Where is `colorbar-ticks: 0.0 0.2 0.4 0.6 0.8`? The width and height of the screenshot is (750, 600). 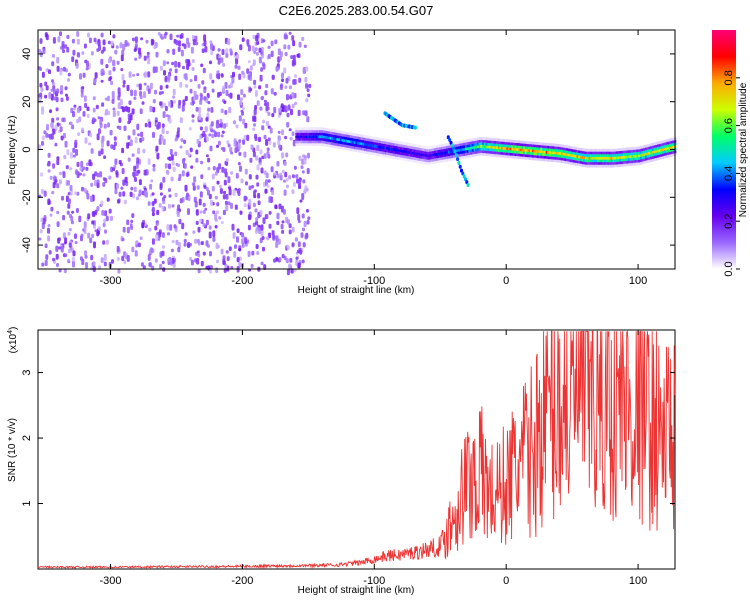
colorbar-ticks: 0.0 0.2 0.4 0.6 0.8 is located at coordinates (731, 173).